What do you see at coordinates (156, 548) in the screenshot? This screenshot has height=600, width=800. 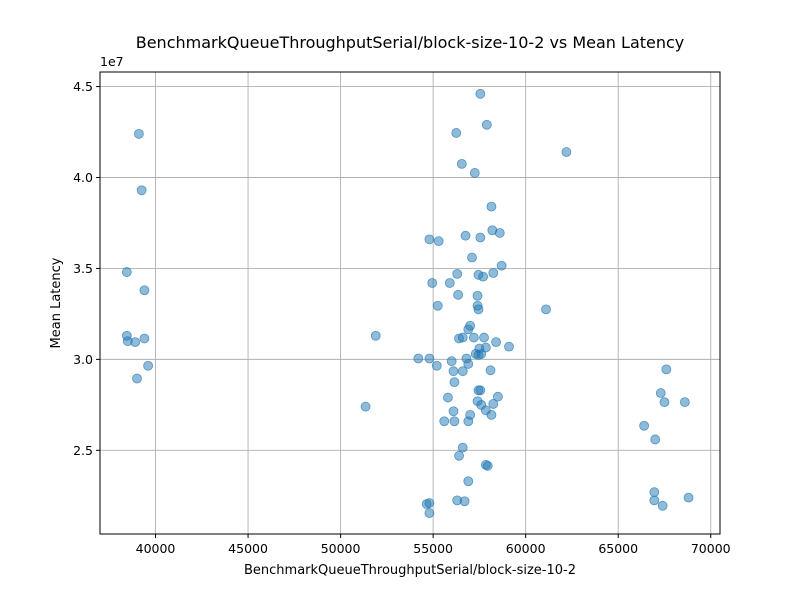 I see `x-tick-label: 40000` at bounding box center [156, 548].